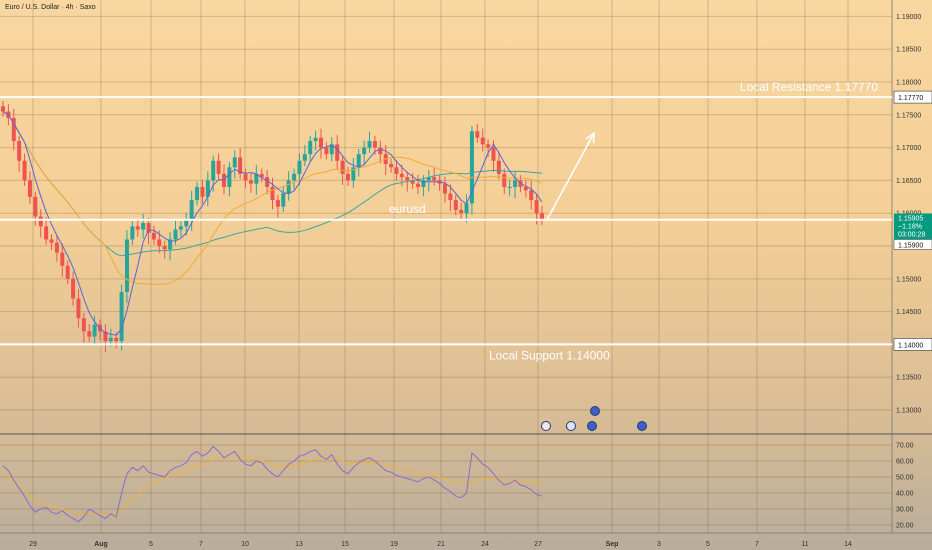 This screenshot has width=932, height=550. What do you see at coordinates (151, 544) in the screenshot?
I see `x-tick-label: 5` at bounding box center [151, 544].